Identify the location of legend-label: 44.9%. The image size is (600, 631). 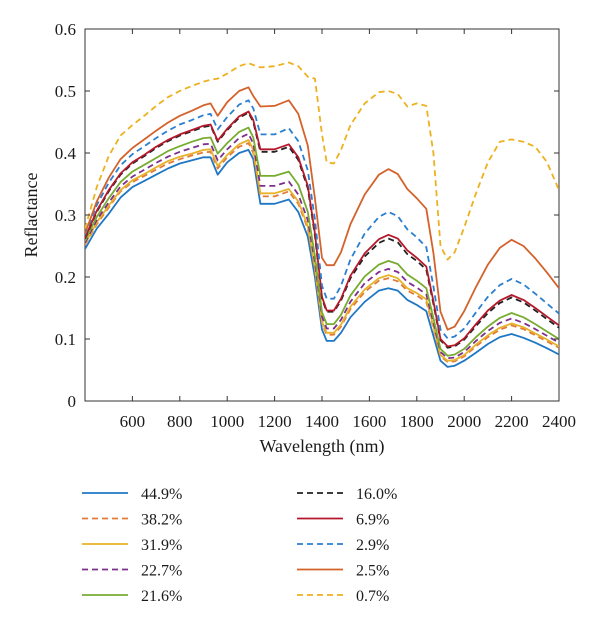
(161, 494).